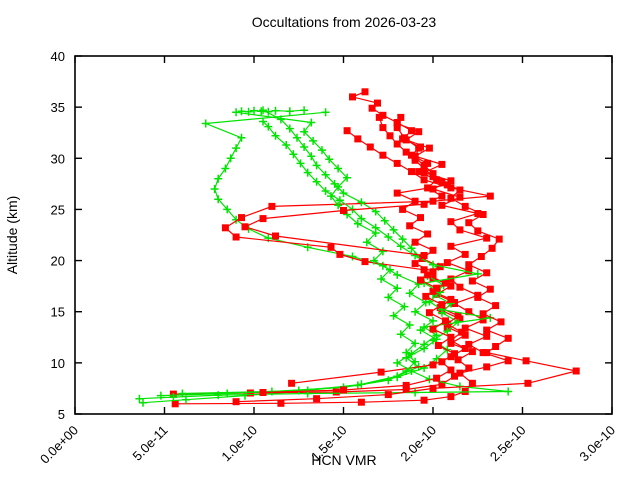 The image size is (640, 480). Describe the element at coordinates (58, 56) in the screenshot. I see `y-tick-label: 40` at that location.